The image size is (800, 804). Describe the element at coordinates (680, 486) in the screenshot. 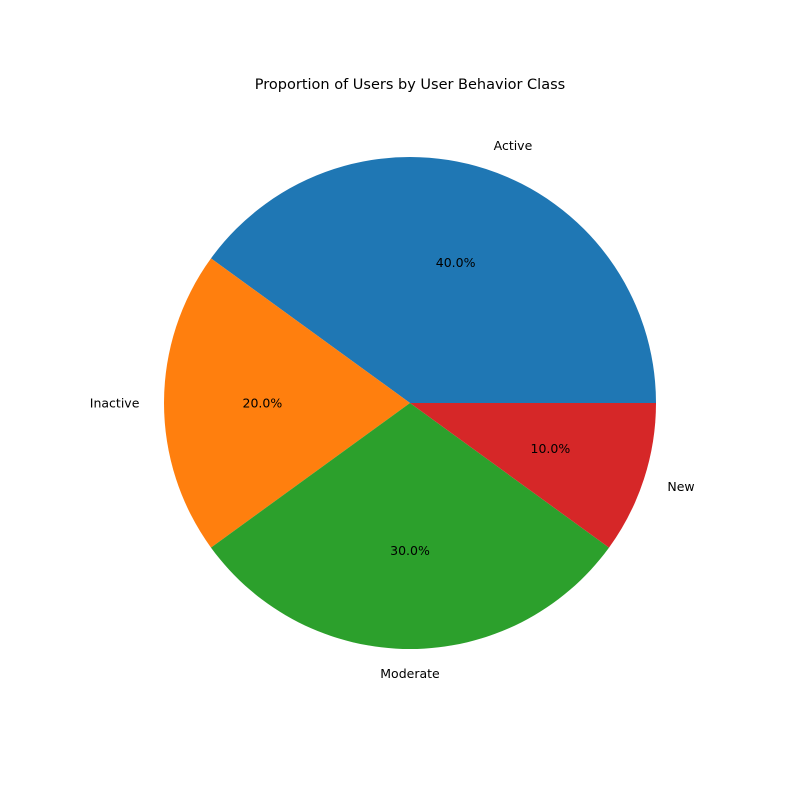

I see `slice-label-new: New` at that location.